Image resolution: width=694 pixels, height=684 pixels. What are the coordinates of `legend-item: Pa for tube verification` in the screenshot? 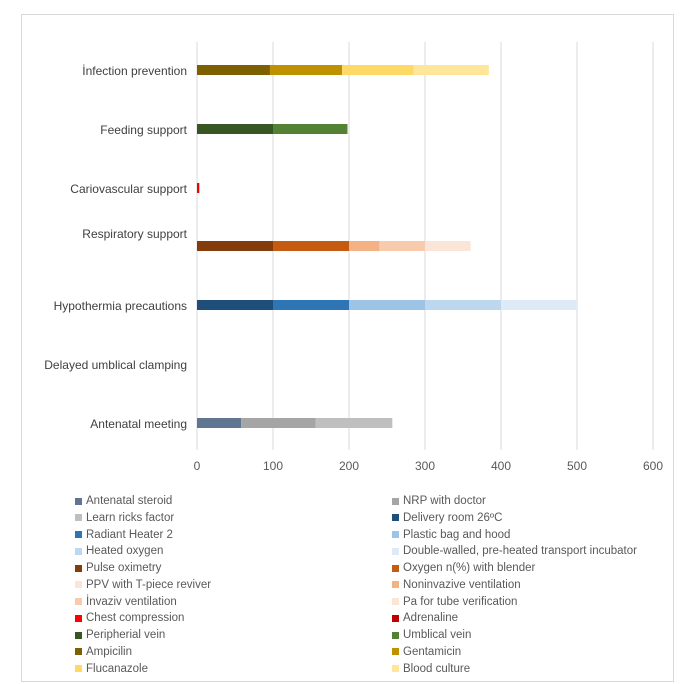 It's located at (454, 602).